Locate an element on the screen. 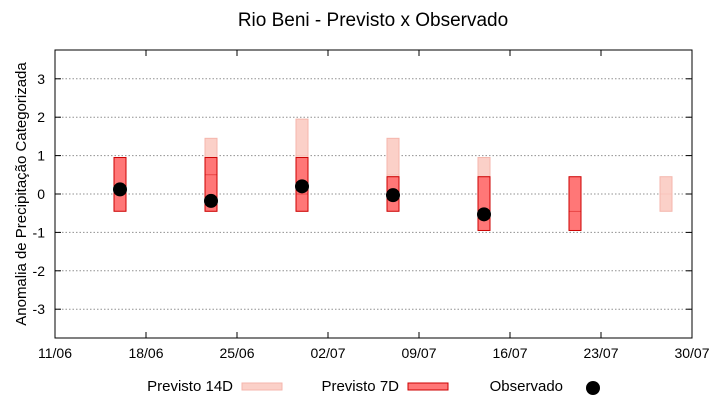  series-observado is located at coordinates (302, 200).